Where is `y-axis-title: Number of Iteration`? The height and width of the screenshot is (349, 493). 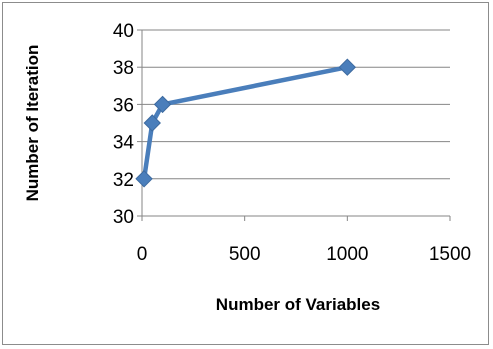
y-axis-title: Number of Iteration is located at coordinates (32, 123).